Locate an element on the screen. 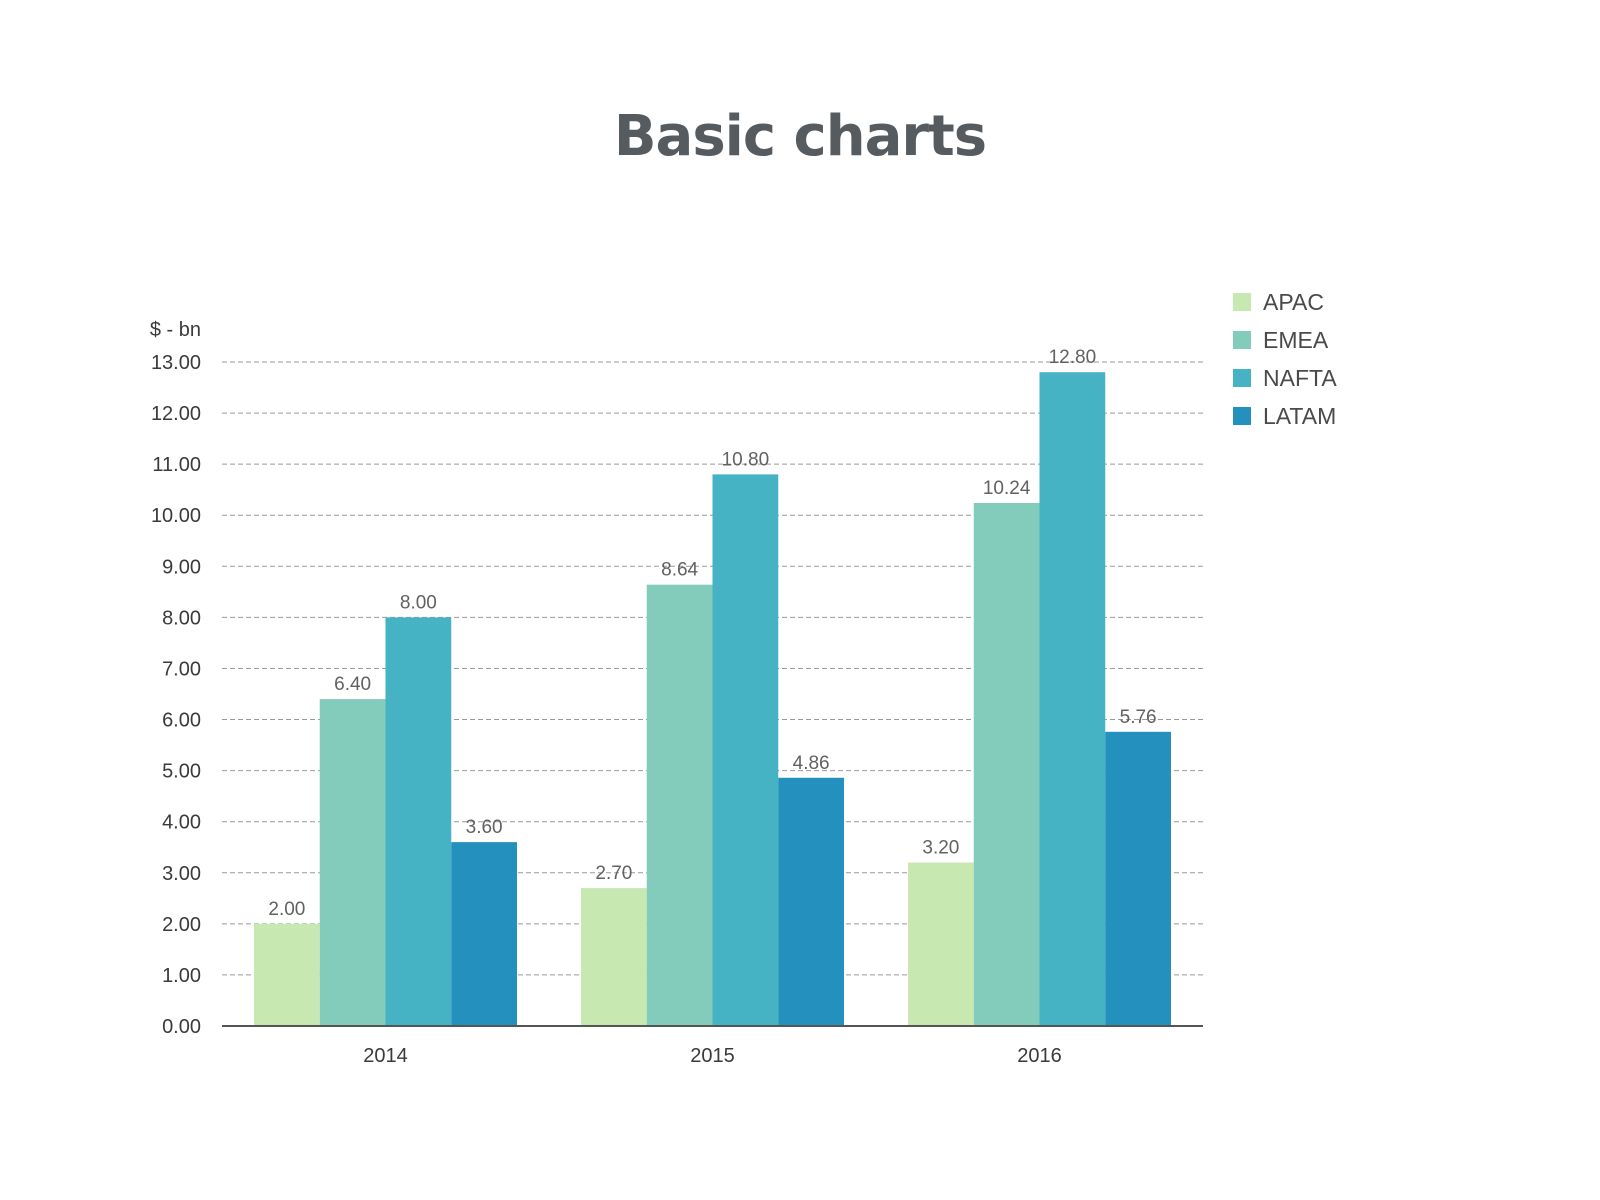 The height and width of the screenshot is (1200, 1600). bar-latam-2016 is located at coordinates (1138, 878).